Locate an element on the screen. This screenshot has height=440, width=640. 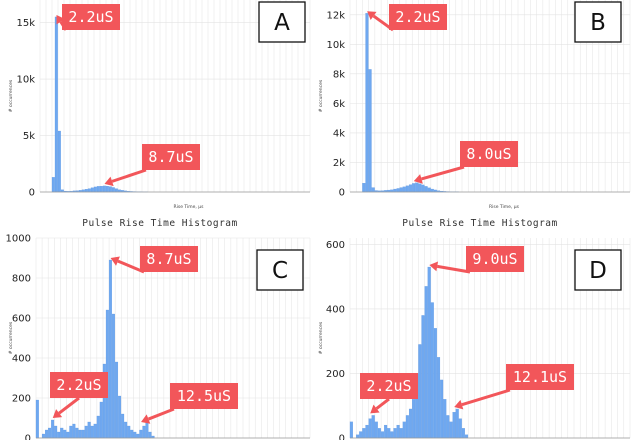
panel-badge-frame is located at coordinates (280, 270).